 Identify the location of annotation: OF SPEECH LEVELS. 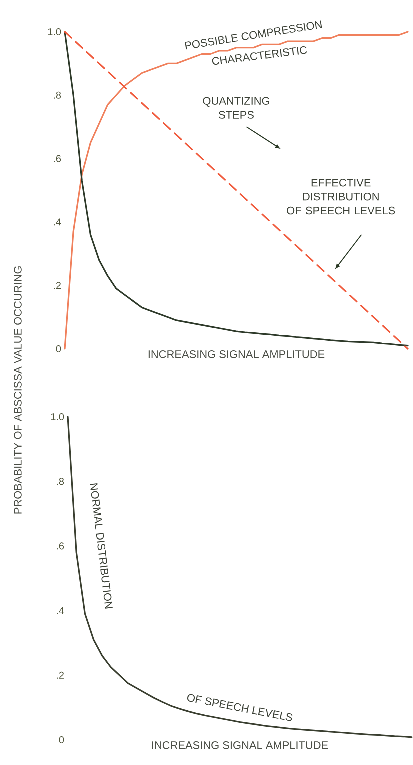
(240, 708).